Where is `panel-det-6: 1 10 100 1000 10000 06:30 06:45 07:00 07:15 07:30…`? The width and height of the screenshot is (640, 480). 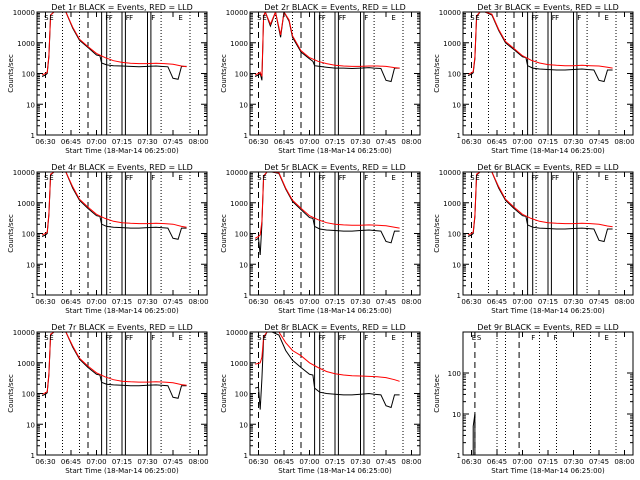 panel-det-6: 1 10 100 1000 10000 06:30 06:45 07:00 07:15 07:30… is located at coordinates (534, 239).